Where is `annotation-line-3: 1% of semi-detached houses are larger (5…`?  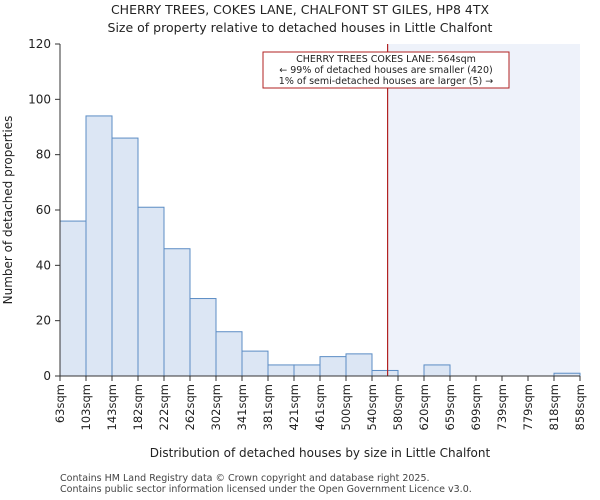 annotation-line-3: 1% of semi-detached houses are larger (5… is located at coordinates (386, 81).